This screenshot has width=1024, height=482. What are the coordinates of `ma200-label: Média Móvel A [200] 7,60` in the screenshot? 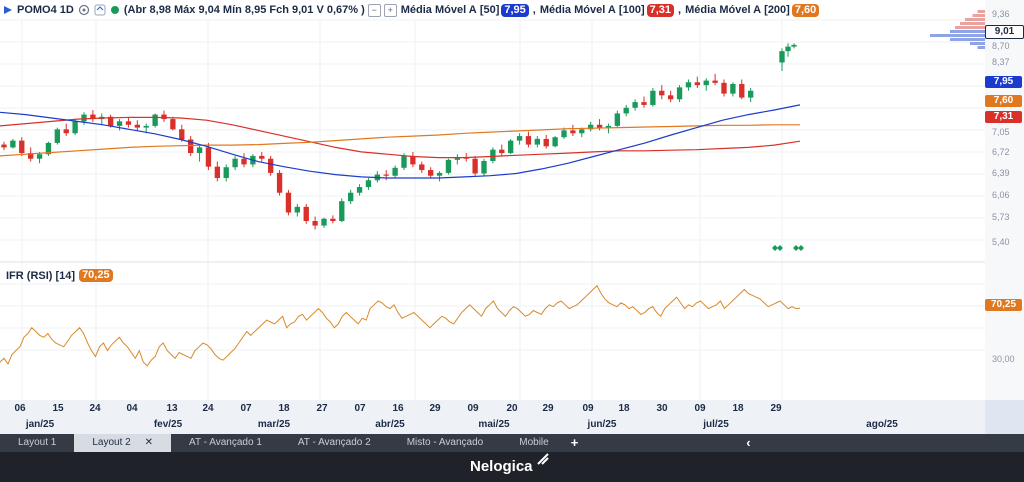 It's located at (752, 10).